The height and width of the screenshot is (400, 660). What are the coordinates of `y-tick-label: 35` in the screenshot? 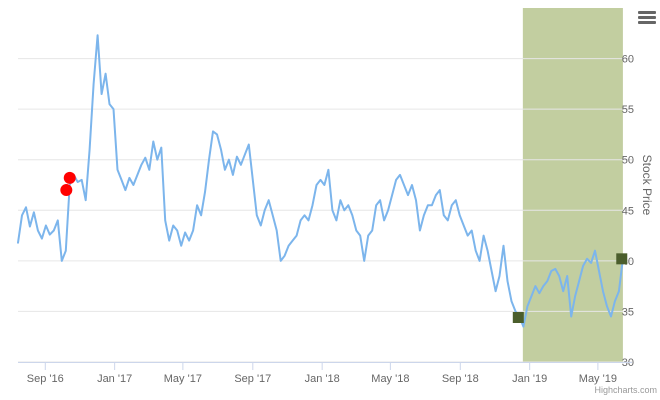 It's located at (628, 312).